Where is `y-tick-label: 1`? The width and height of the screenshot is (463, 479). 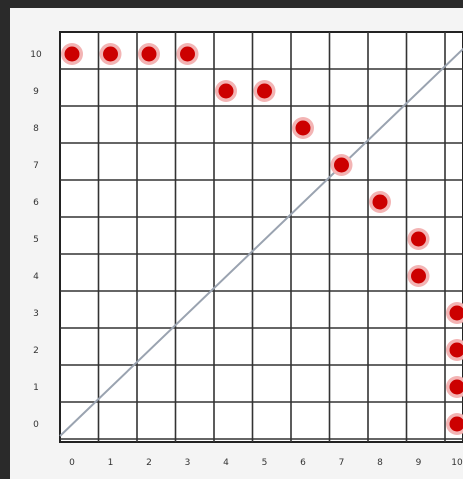 y-tick-label: 1 is located at coordinates (36, 388).